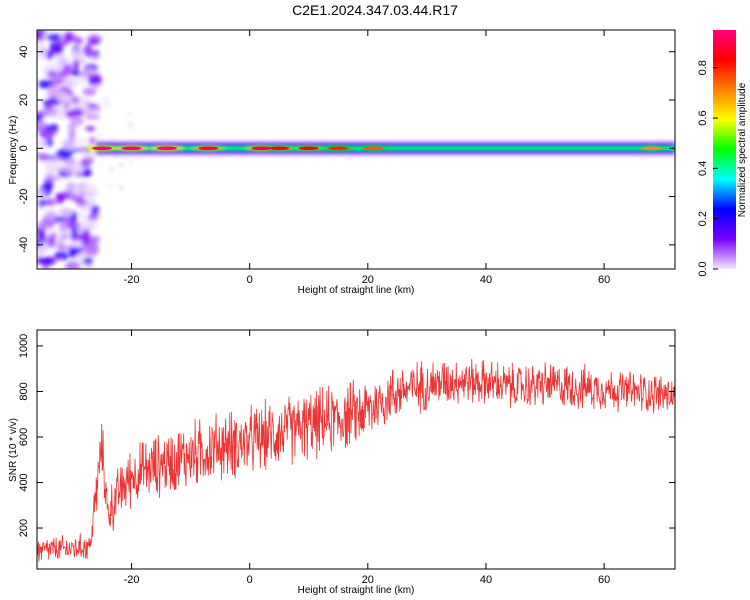  I want to click on x-tick-label: 60, so click(604, 280).